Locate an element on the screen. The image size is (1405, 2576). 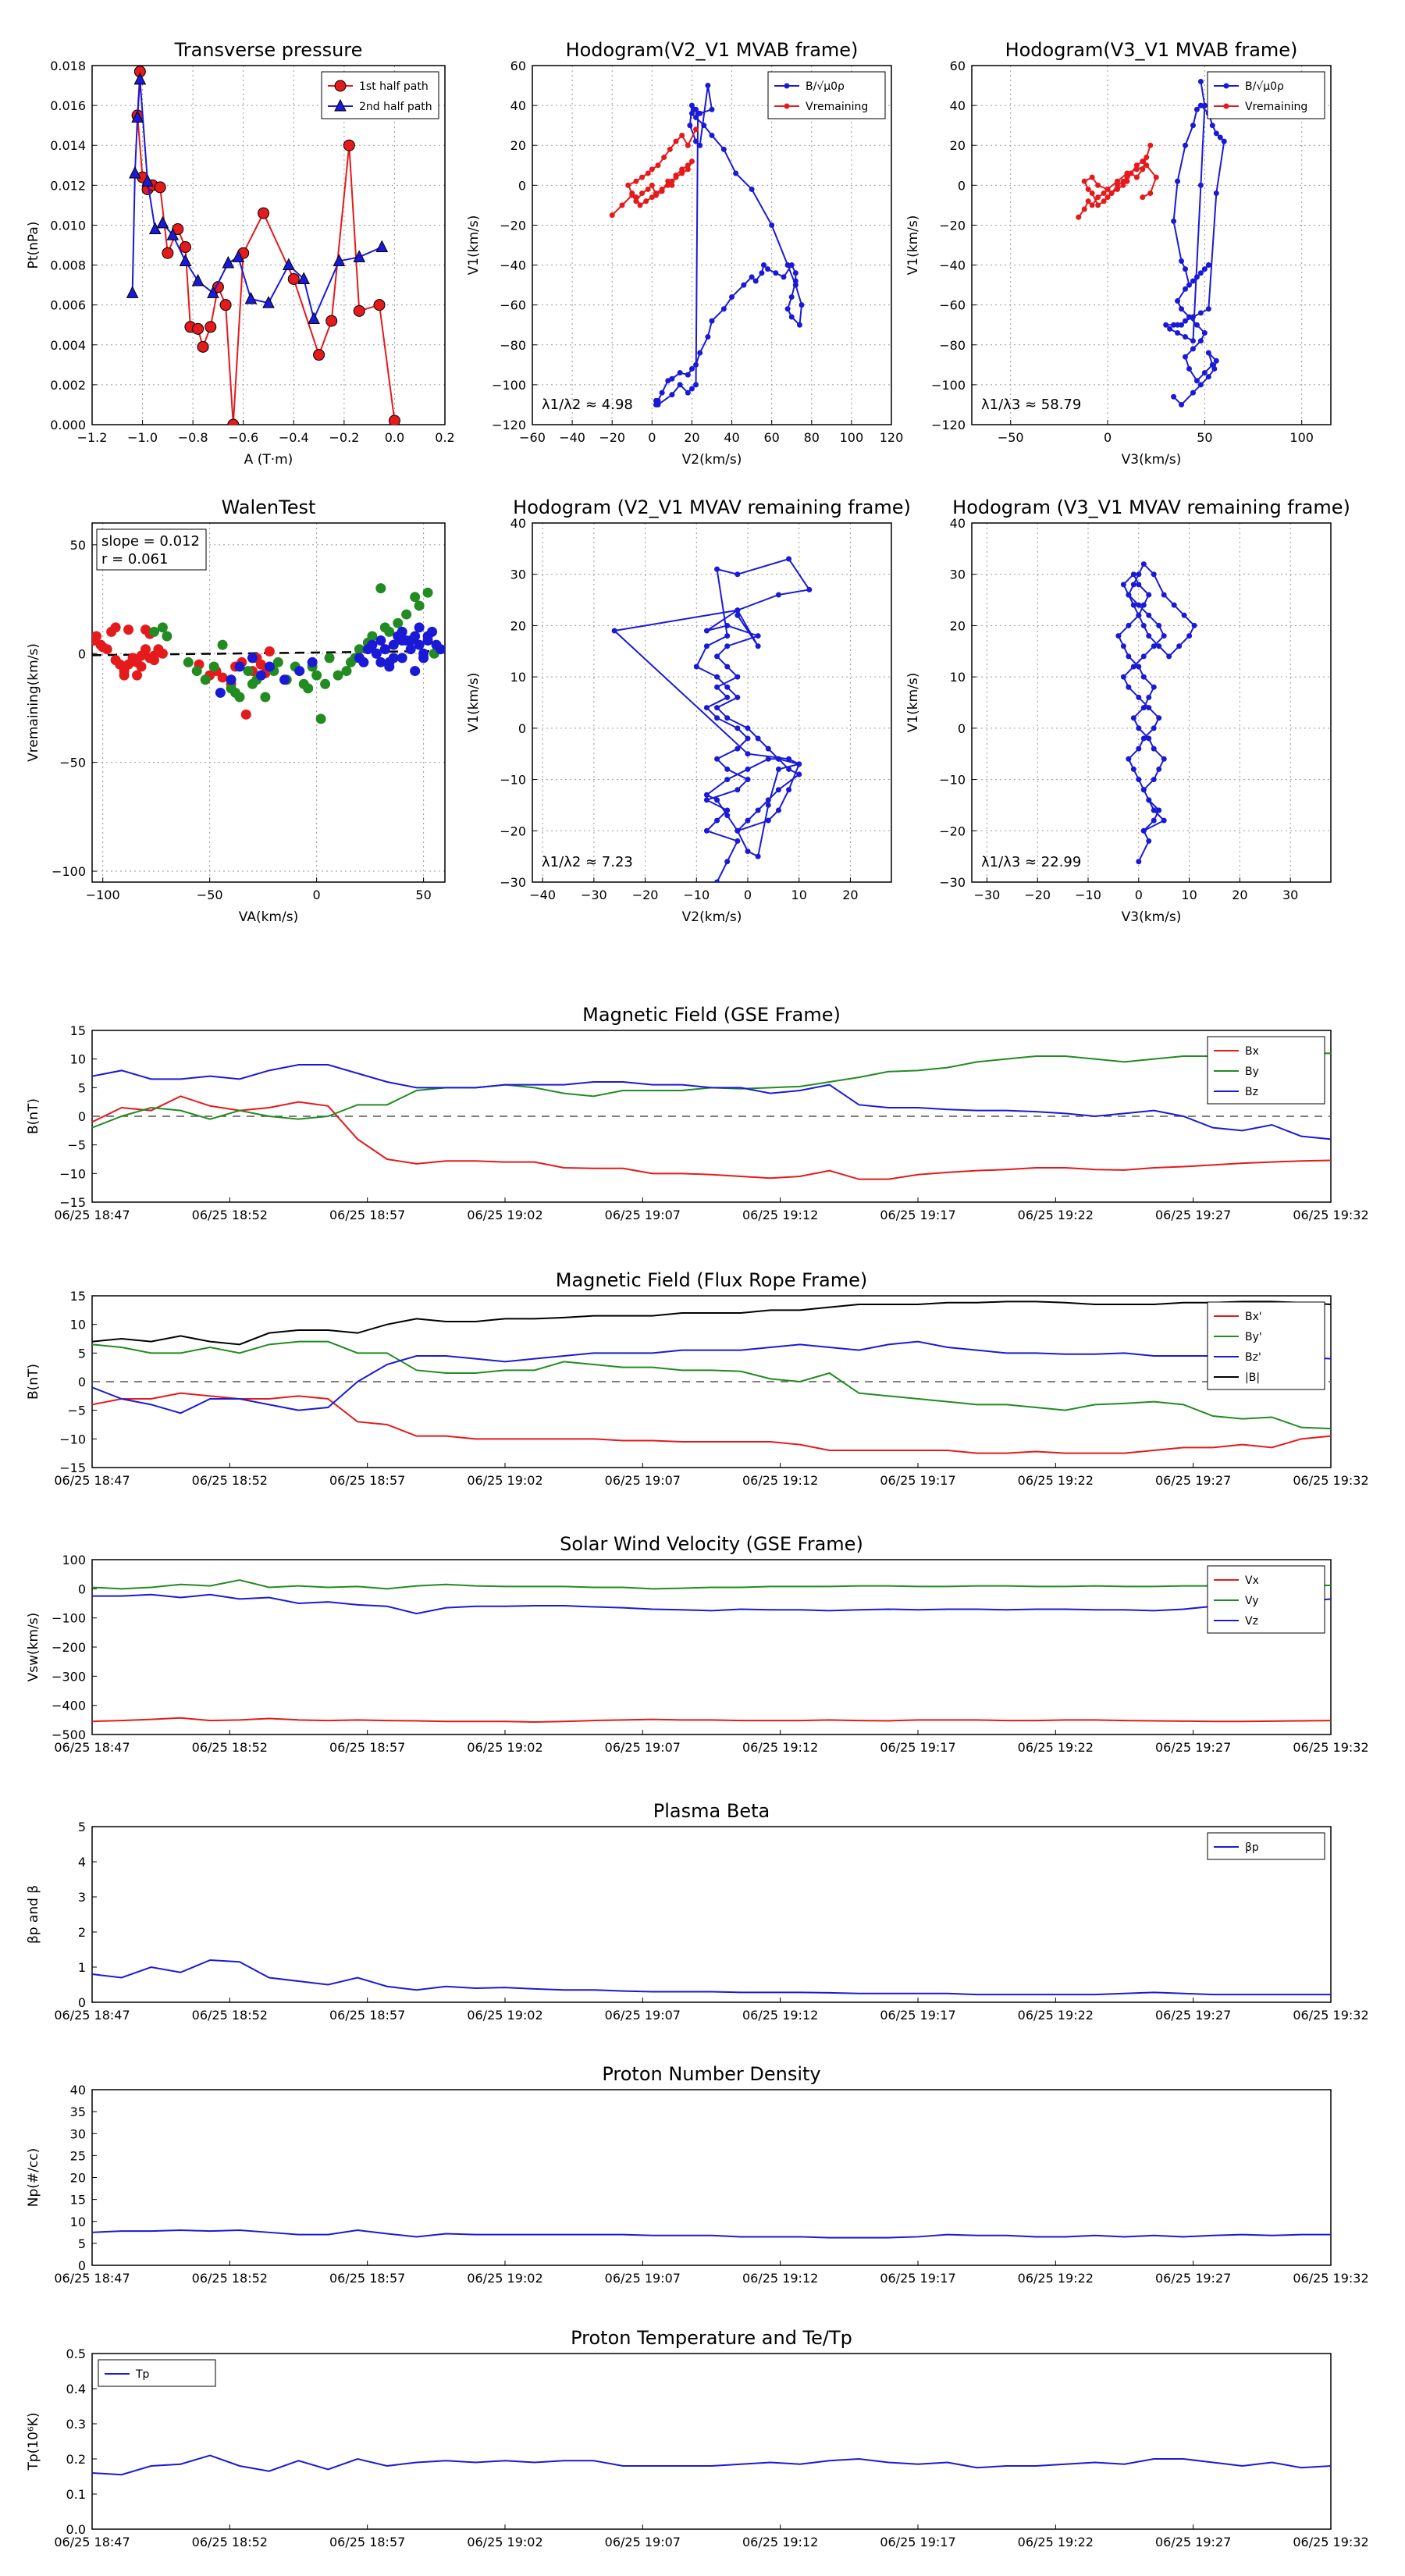
axes-frame is located at coordinates (712, 2177).